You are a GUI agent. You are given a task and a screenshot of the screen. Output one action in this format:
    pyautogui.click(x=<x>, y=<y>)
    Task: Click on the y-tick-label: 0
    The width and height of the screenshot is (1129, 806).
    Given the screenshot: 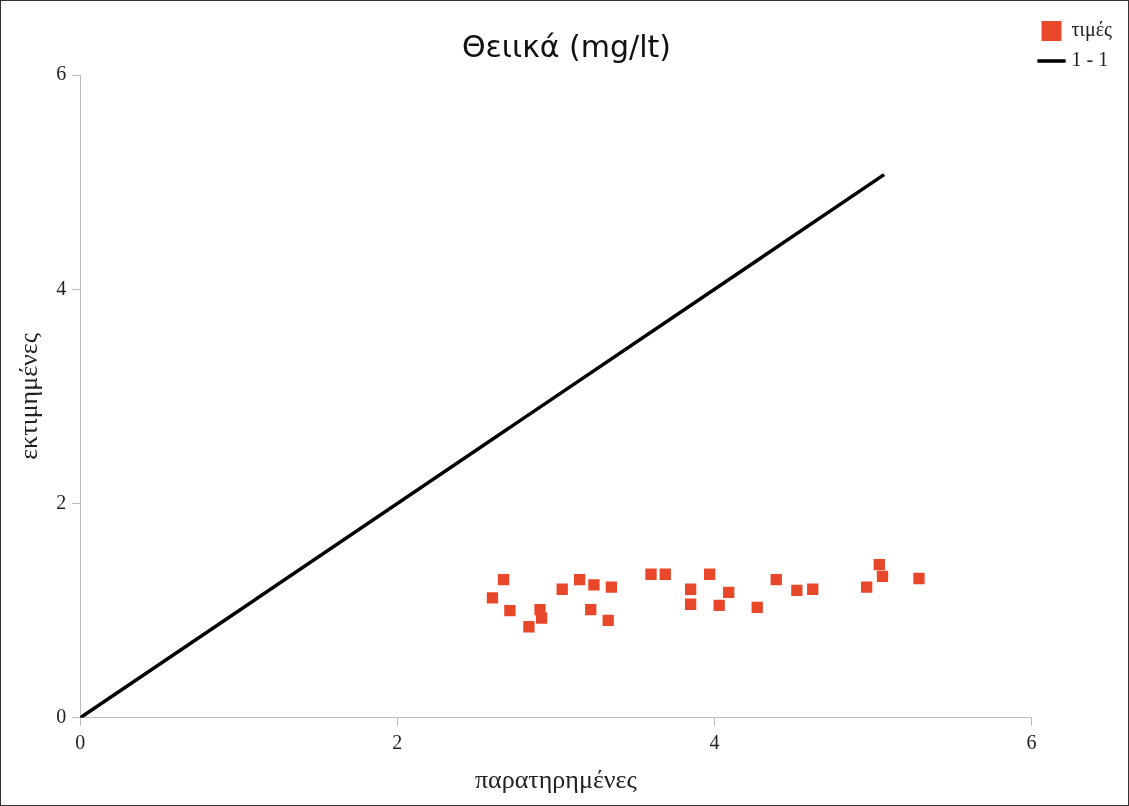 What is the action you would take?
    pyautogui.click(x=61, y=716)
    